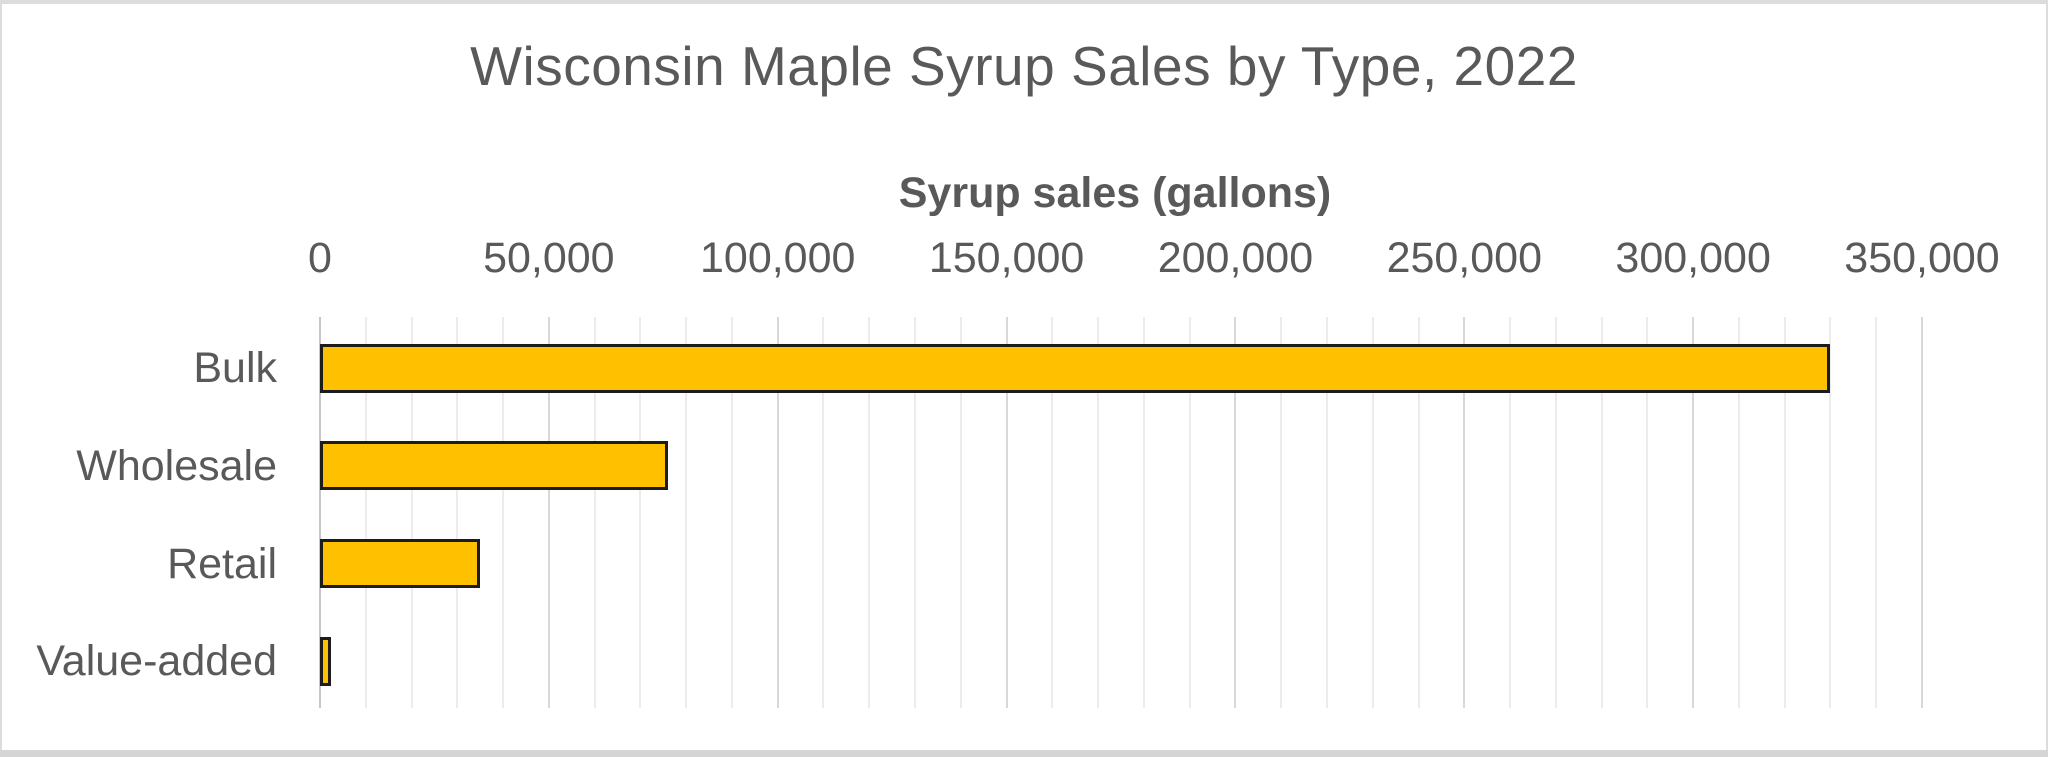  I want to click on x-tick-label-150000: 150,000, so click(1006, 258).